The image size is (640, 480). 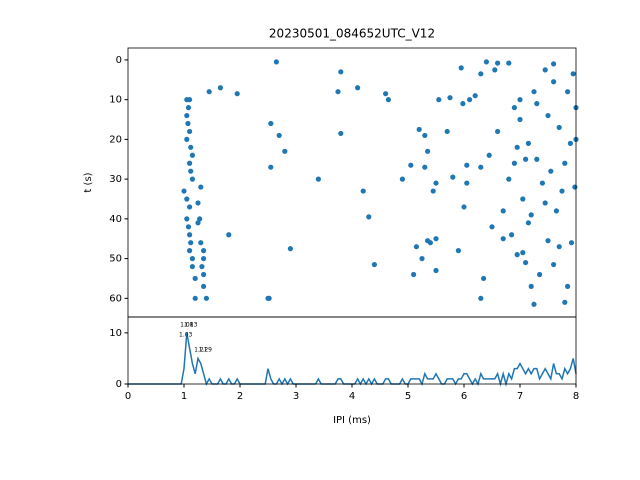 I want to click on line, so click(x=352, y=359).